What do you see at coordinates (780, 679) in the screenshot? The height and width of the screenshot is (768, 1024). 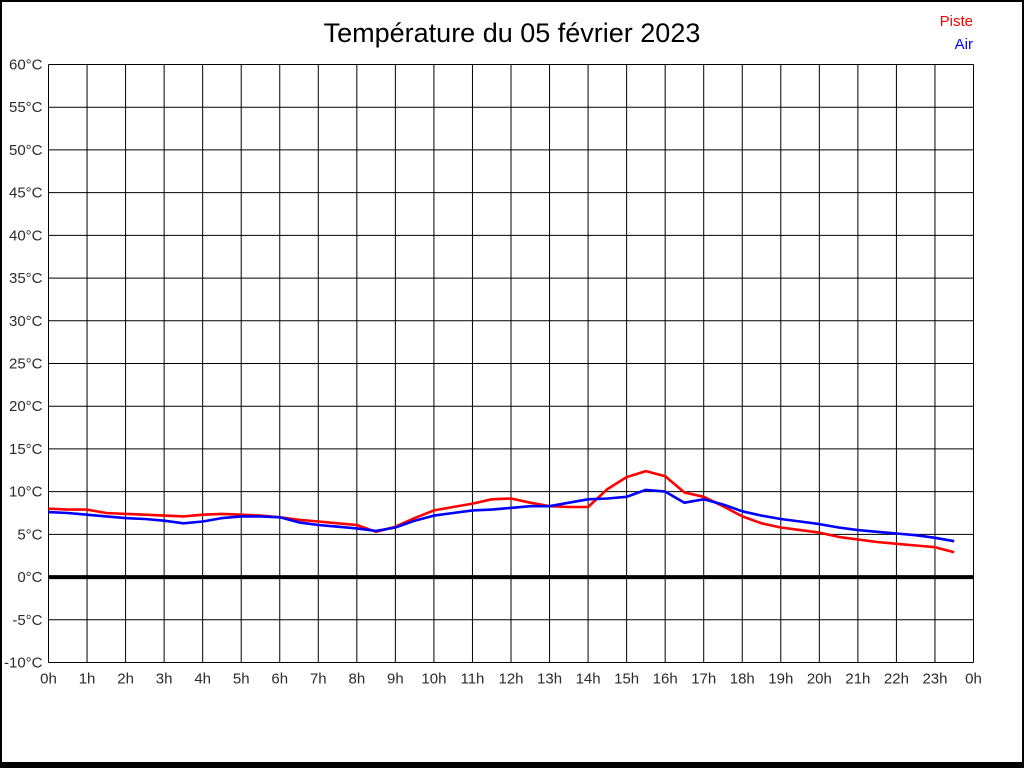 I see `x-axis-tick-label: 19h` at bounding box center [780, 679].